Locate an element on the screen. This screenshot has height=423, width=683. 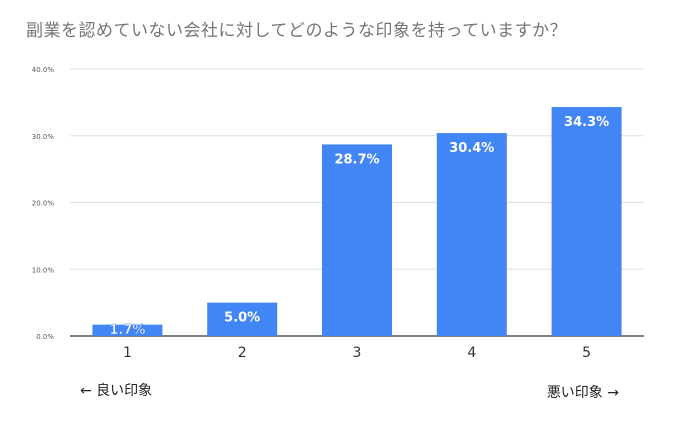
x-tick-label: 5 is located at coordinates (586, 353).